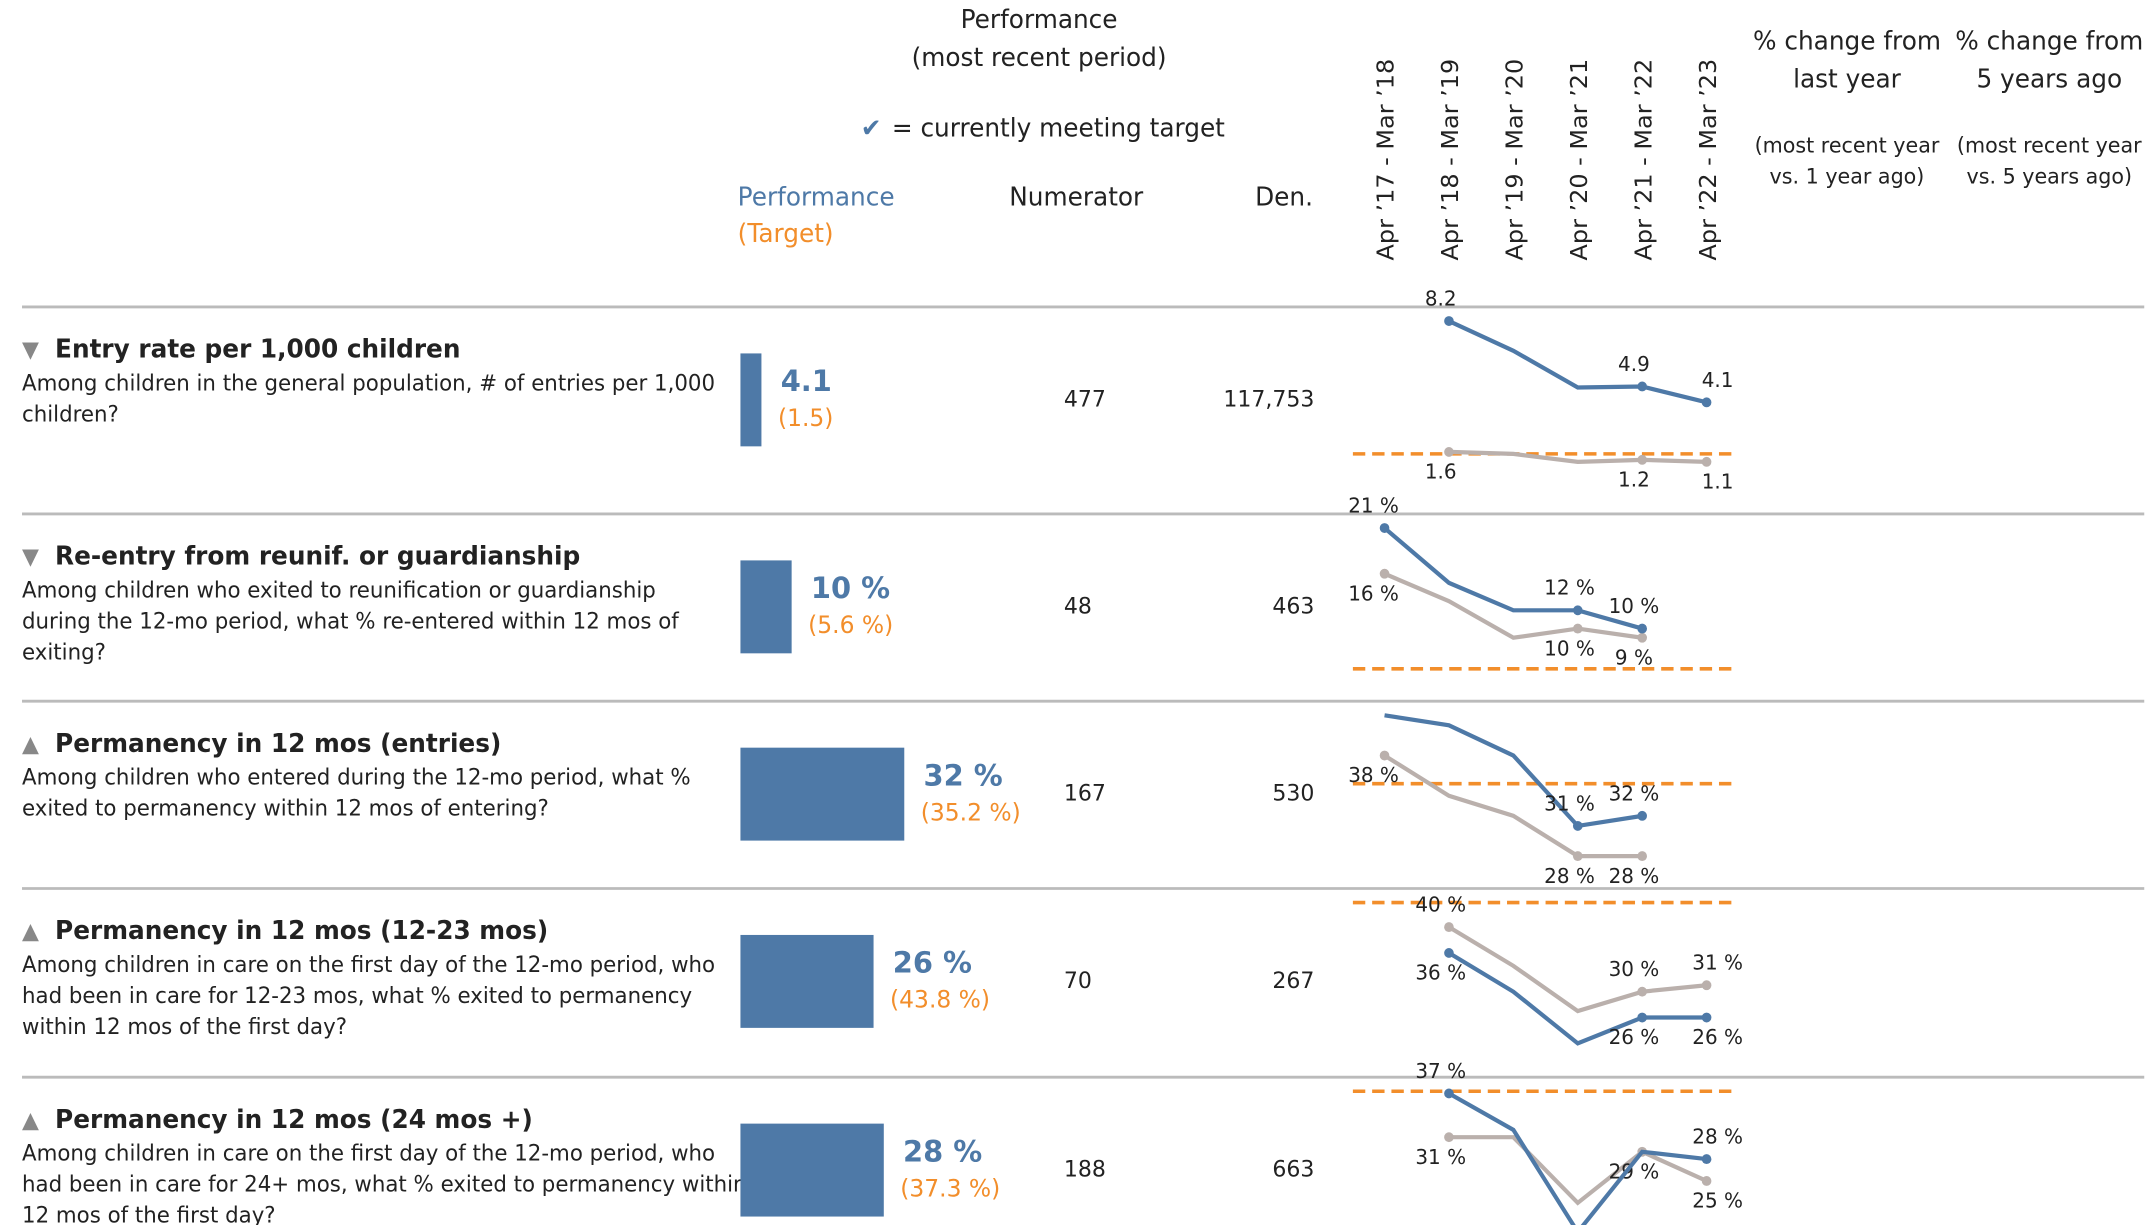 The height and width of the screenshot is (1225, 2147). I want to click on trend-label: 9 %, so click(1634, 657).